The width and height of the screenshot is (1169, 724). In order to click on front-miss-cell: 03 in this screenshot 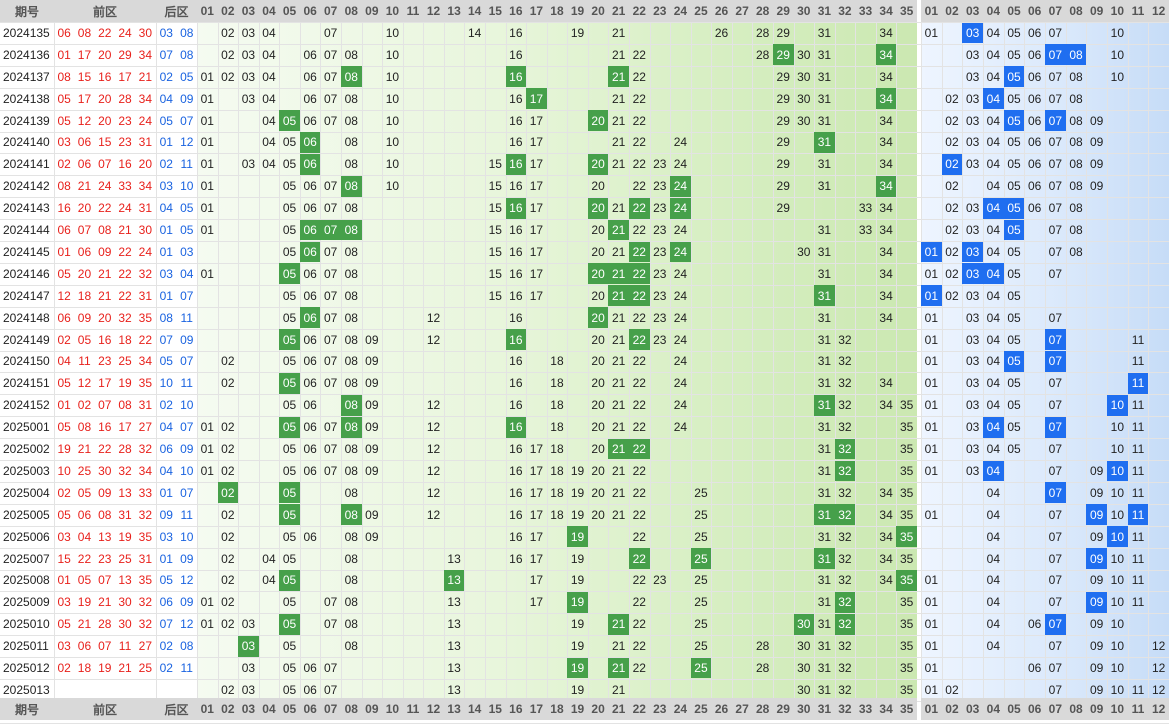, I will do `click(248, 624)`.